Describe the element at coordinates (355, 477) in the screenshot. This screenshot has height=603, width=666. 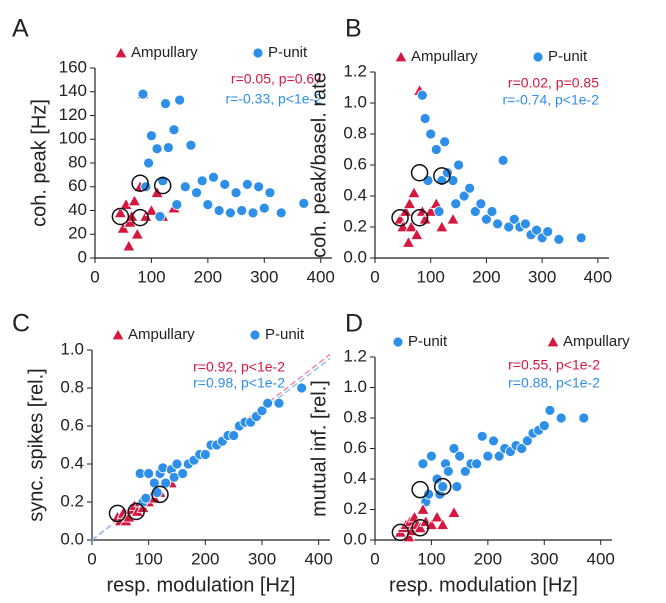
I see `y-tick-label: 0.4` at that location.